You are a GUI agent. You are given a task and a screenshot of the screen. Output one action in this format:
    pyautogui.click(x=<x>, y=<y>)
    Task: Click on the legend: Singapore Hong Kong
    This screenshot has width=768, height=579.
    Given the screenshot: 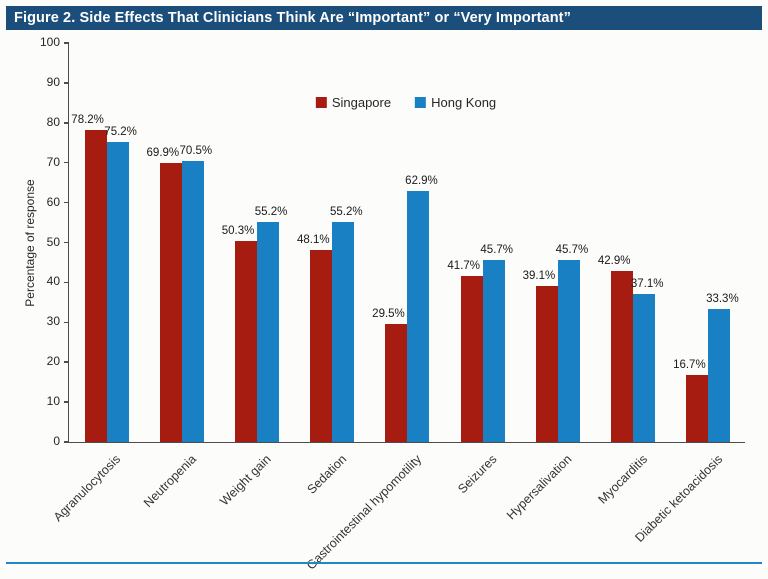 What is the action you would take?
    pyautogui.click(x=405, y=102)
    